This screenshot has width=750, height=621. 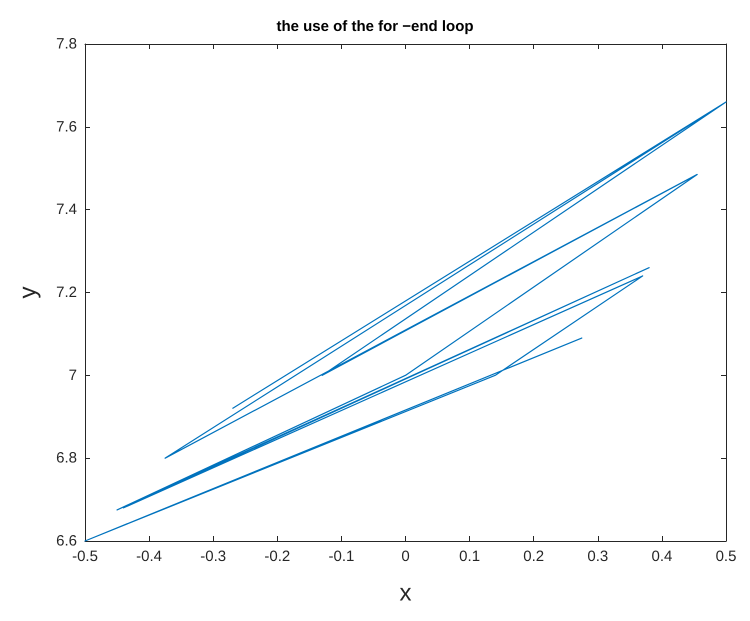 What do you see at coordinates (66, 541) in the screenshot?
I see `y-tick-label: 6.6` at bounding box center [66, 541].